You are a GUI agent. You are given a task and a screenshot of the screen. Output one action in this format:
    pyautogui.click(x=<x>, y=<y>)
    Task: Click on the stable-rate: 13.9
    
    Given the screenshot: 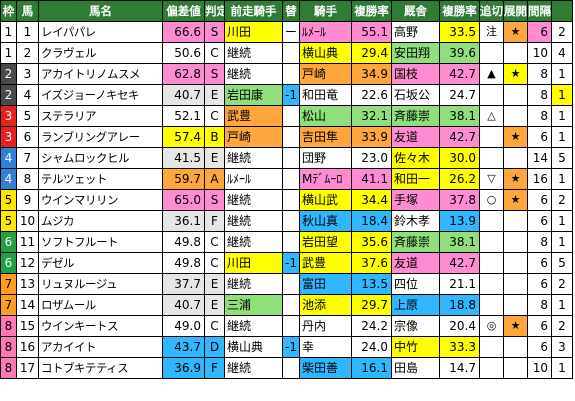 What is the action you would take?
    pyautogui.click(x=459, y=221)
    